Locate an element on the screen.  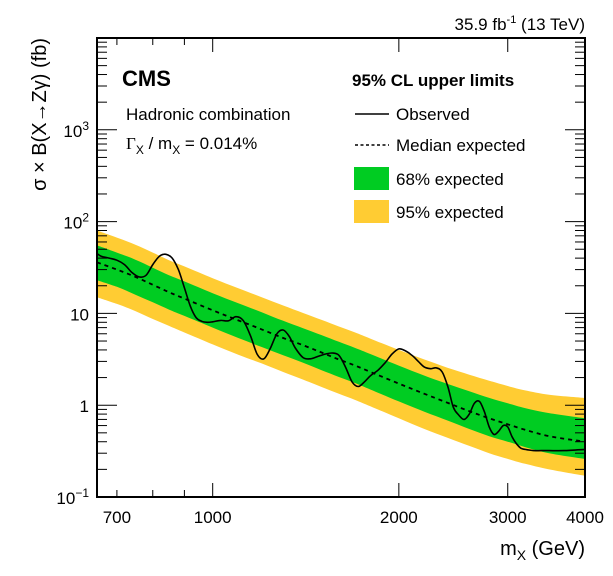
legend-95-label: 95% expected is located at coordinates (450, 212).